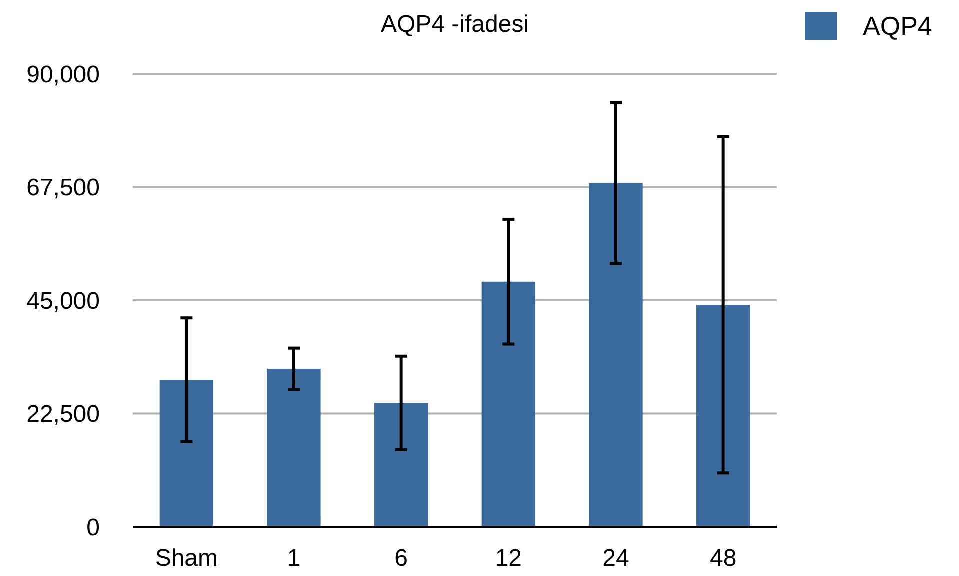 Image resolution: width=959 pixels, height=576 pixels. I want to click on y-tick-label: 90,000, so click(63, 74).